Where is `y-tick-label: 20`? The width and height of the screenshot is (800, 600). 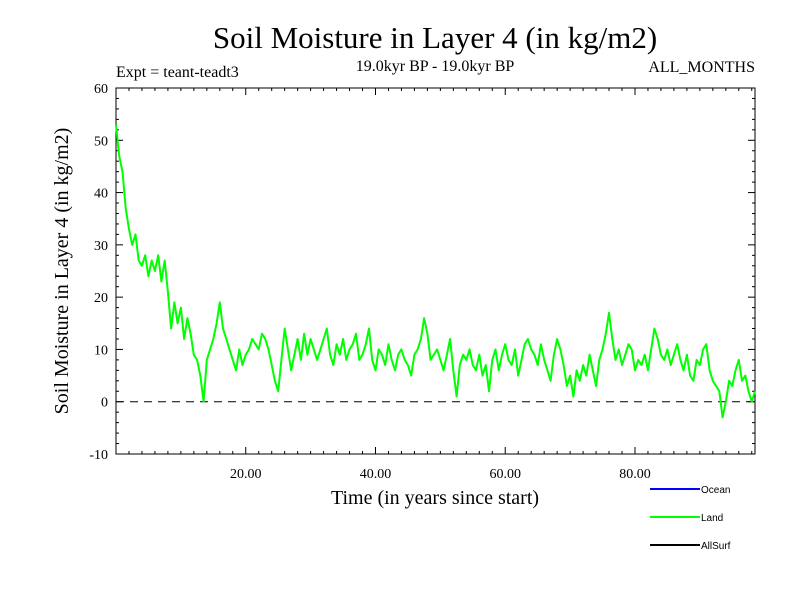 y-tick-label: 20 is located at coordinates (101, 298).